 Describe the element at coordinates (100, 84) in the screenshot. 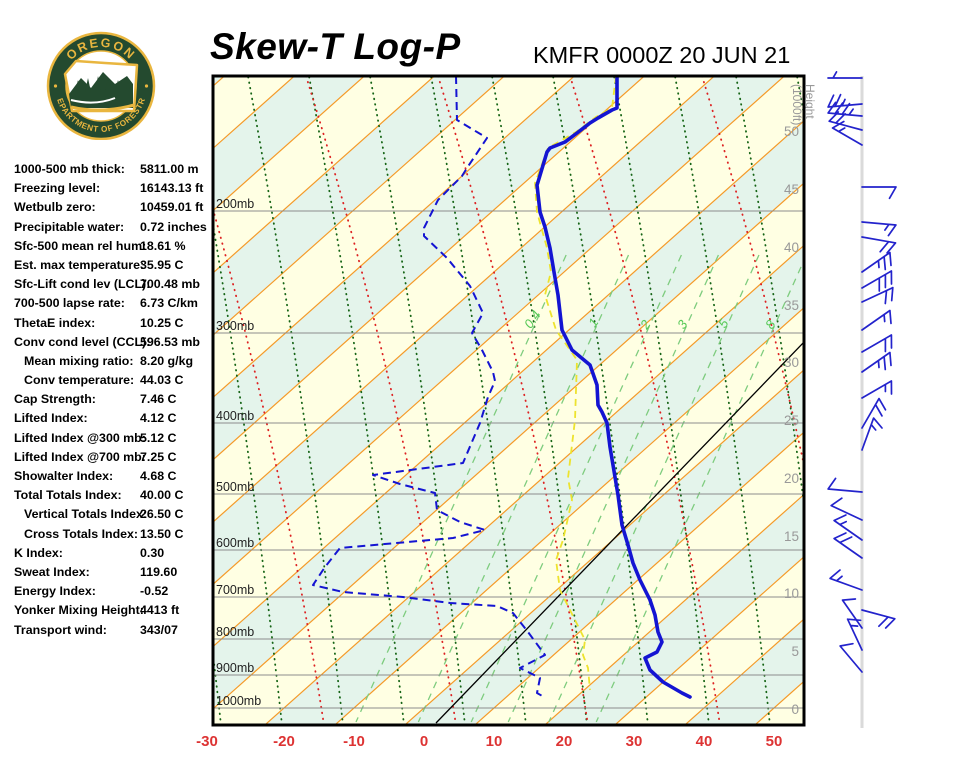

I see `odf-logo: OREGON DEPARTMENT OF FORESTRY` at that location.